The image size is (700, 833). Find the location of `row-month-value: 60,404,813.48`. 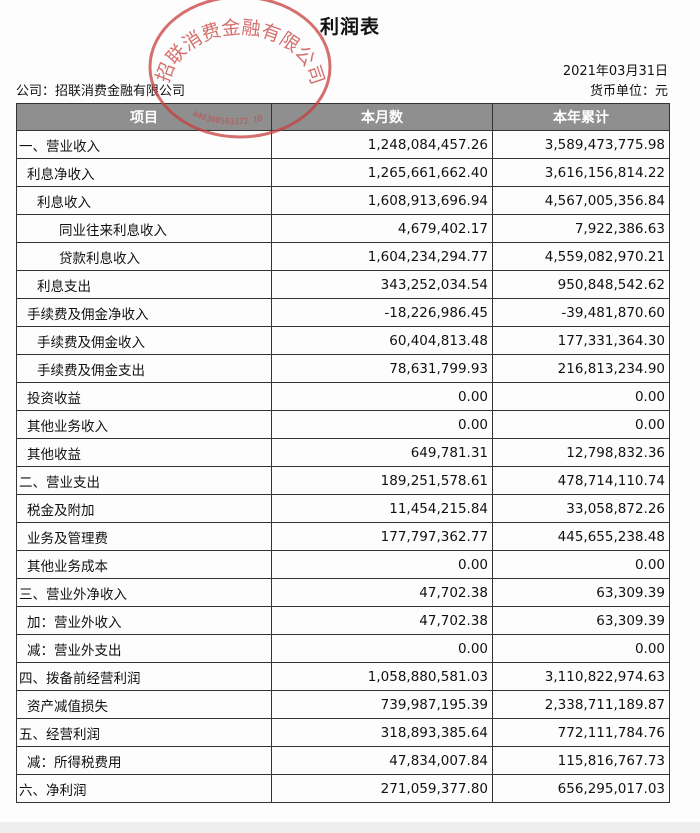

row-month-value: 60,404,813.48 is located at coordinates (382, 340).